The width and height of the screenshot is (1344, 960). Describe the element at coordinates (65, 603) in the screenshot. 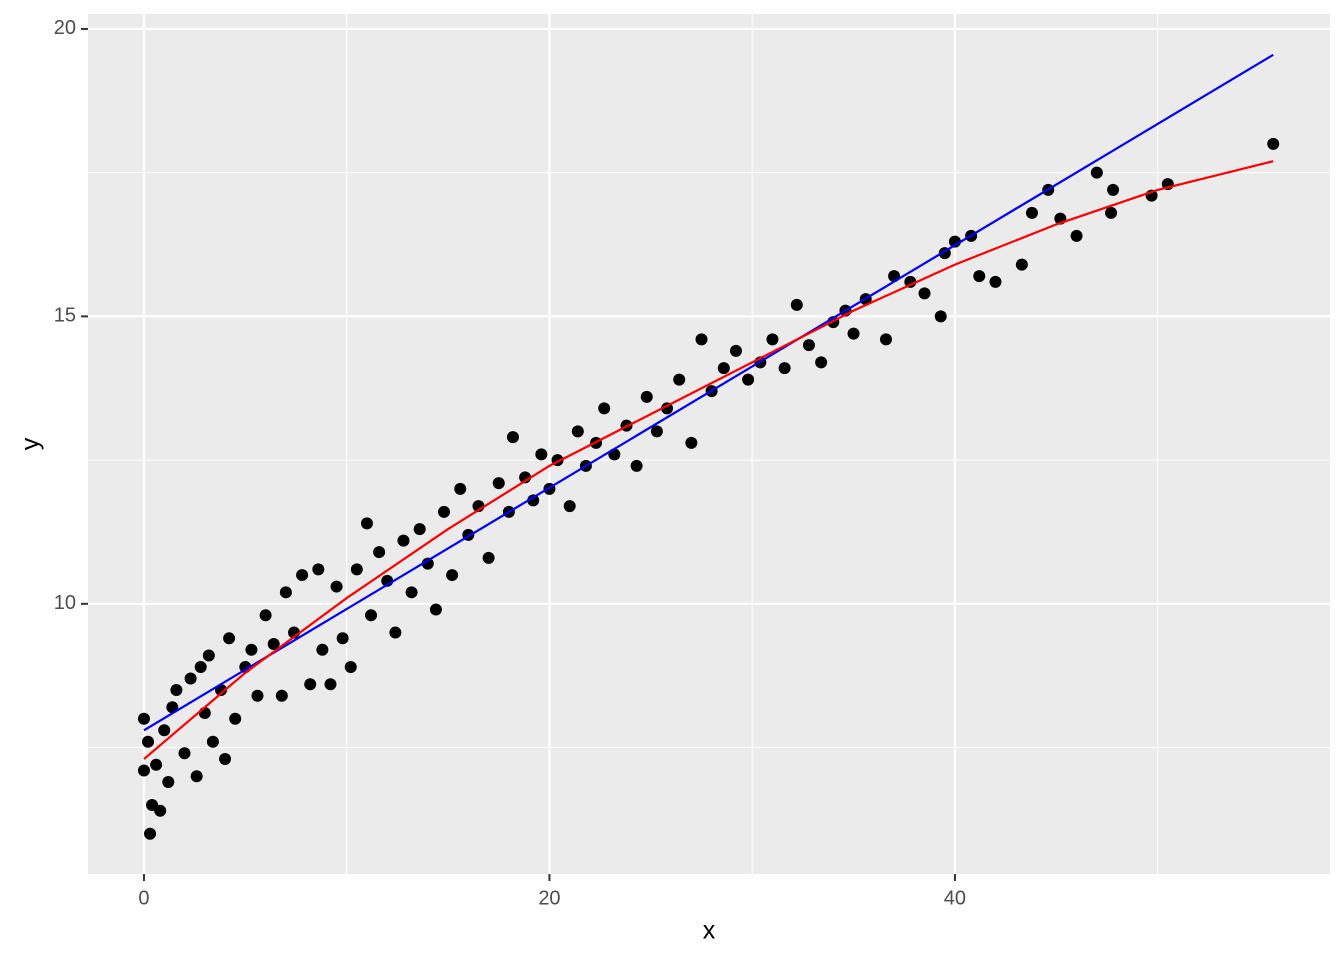

I see `y-tick-label: 10` at that location.